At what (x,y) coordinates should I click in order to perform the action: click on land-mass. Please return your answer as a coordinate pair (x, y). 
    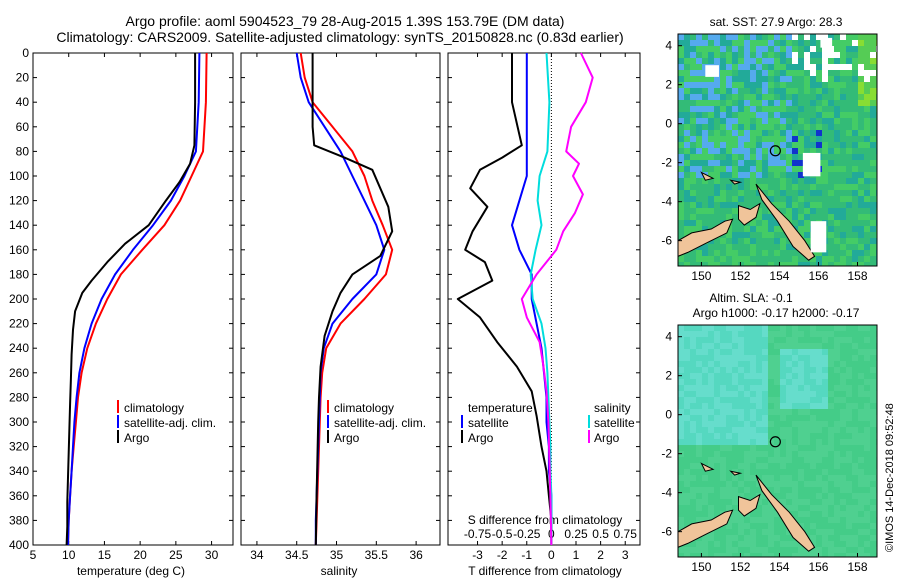
    Looking at the image, I should click on (706, 237).